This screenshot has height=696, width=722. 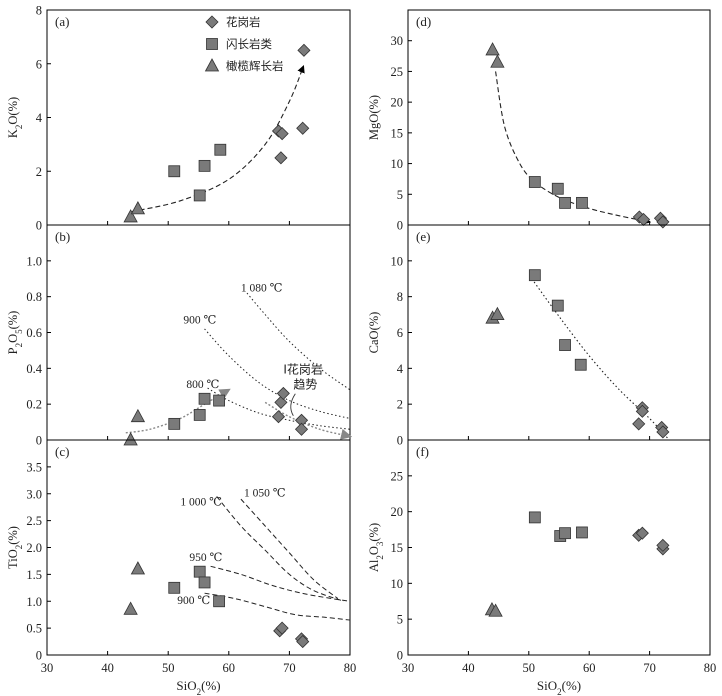 I want to click on panel-label: (a), so click(x=62, y=21).